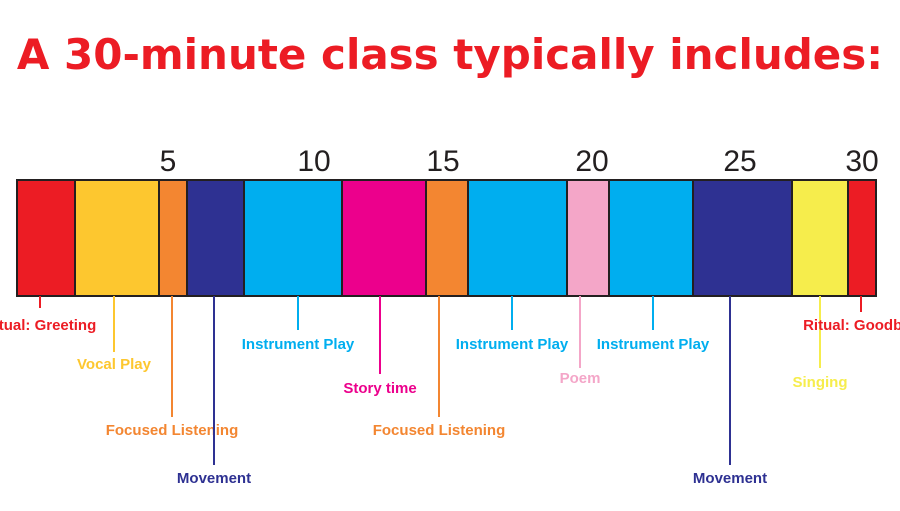 This screenshot has height=511, width=900. What do you see at coordinates (379, 388) in the screenshot?
I see `segment-label-5: Story time` at bounding box center [379, 388].